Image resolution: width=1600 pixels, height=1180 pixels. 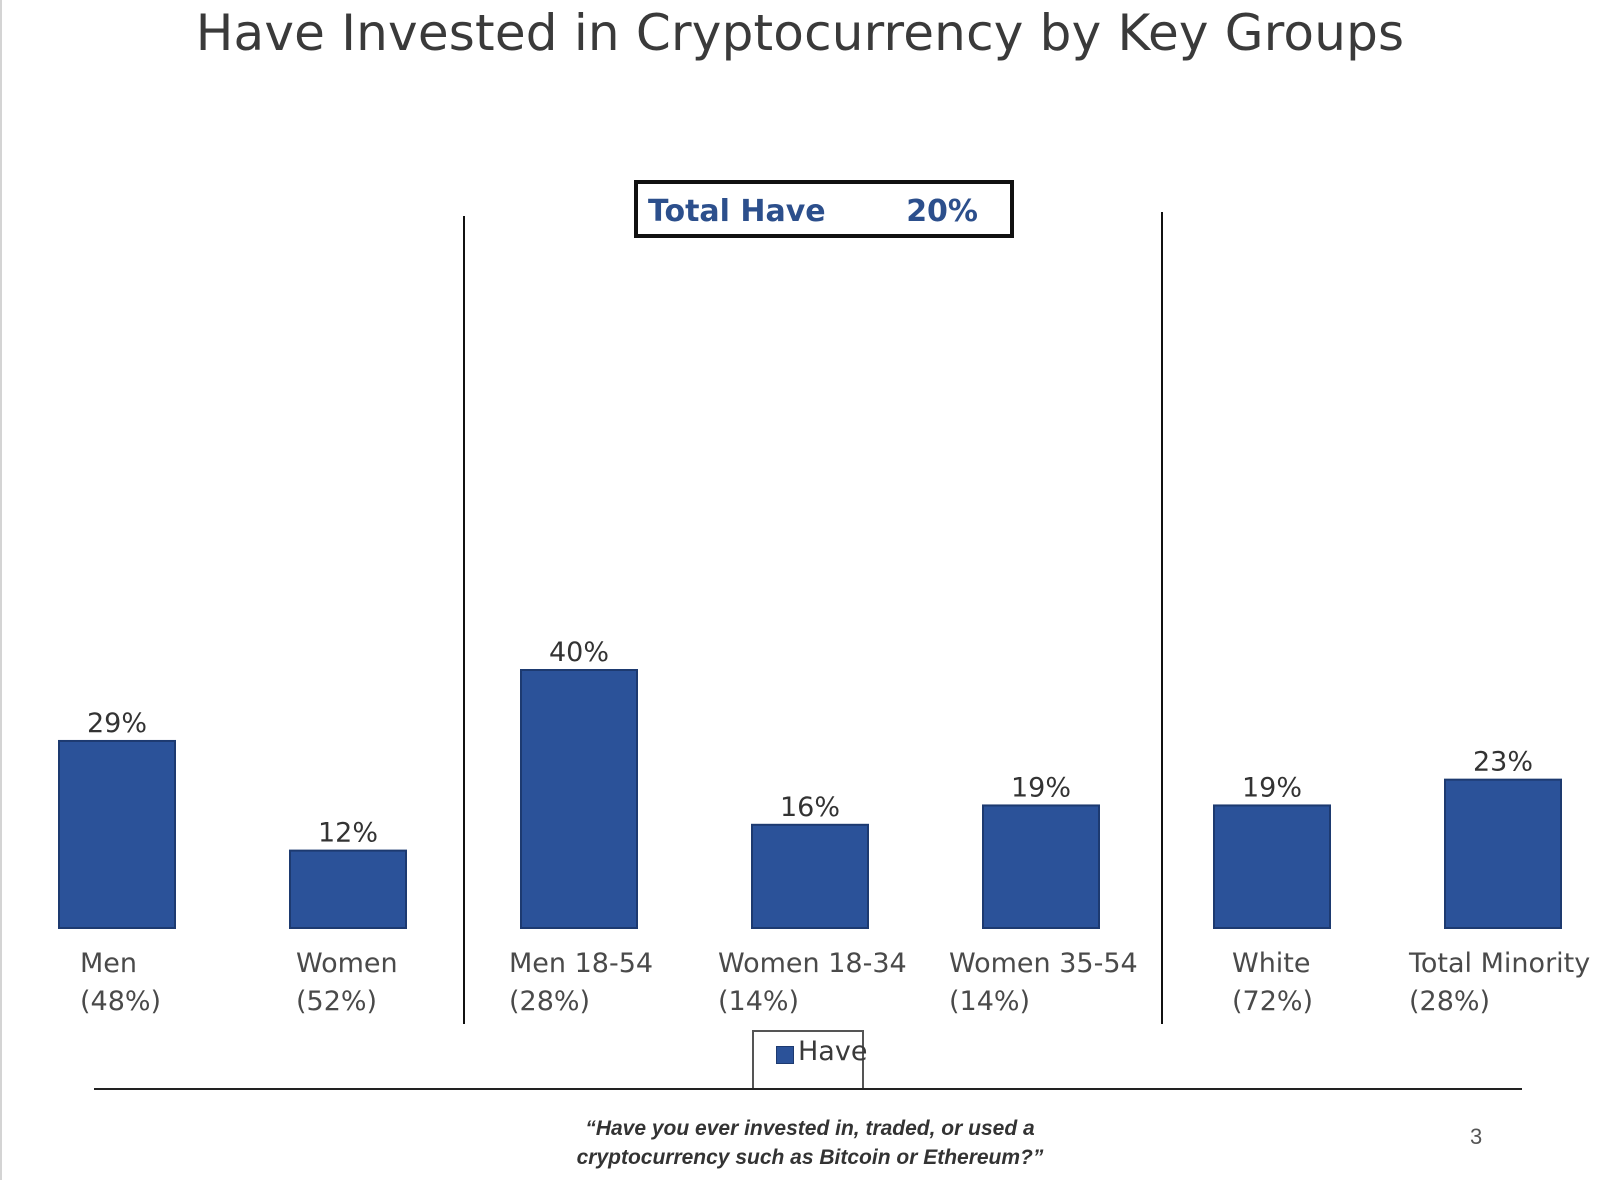 What do you see at coordinates (108, 963) in the screenshot?
I see `category-label-men: Men` at bounding box center [108, 963].